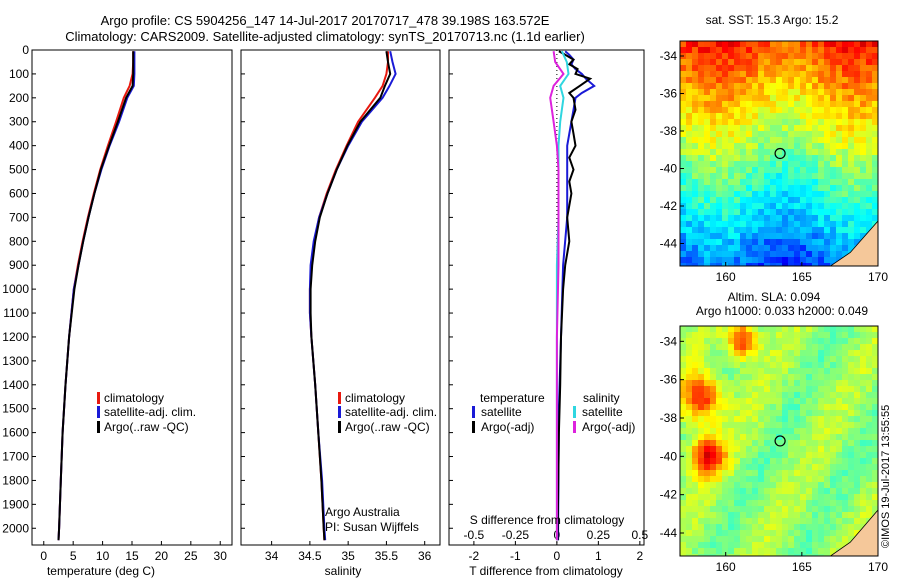  What do you see at coordinates (339, 427) in the screenshot?
I see `salinity-legend-swatch` at bounding box center [339, 427].